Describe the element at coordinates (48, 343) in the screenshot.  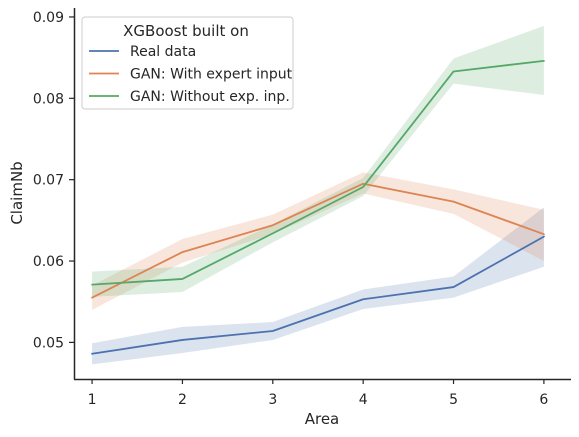
I see `y-tick-label: 0.05` at that location.